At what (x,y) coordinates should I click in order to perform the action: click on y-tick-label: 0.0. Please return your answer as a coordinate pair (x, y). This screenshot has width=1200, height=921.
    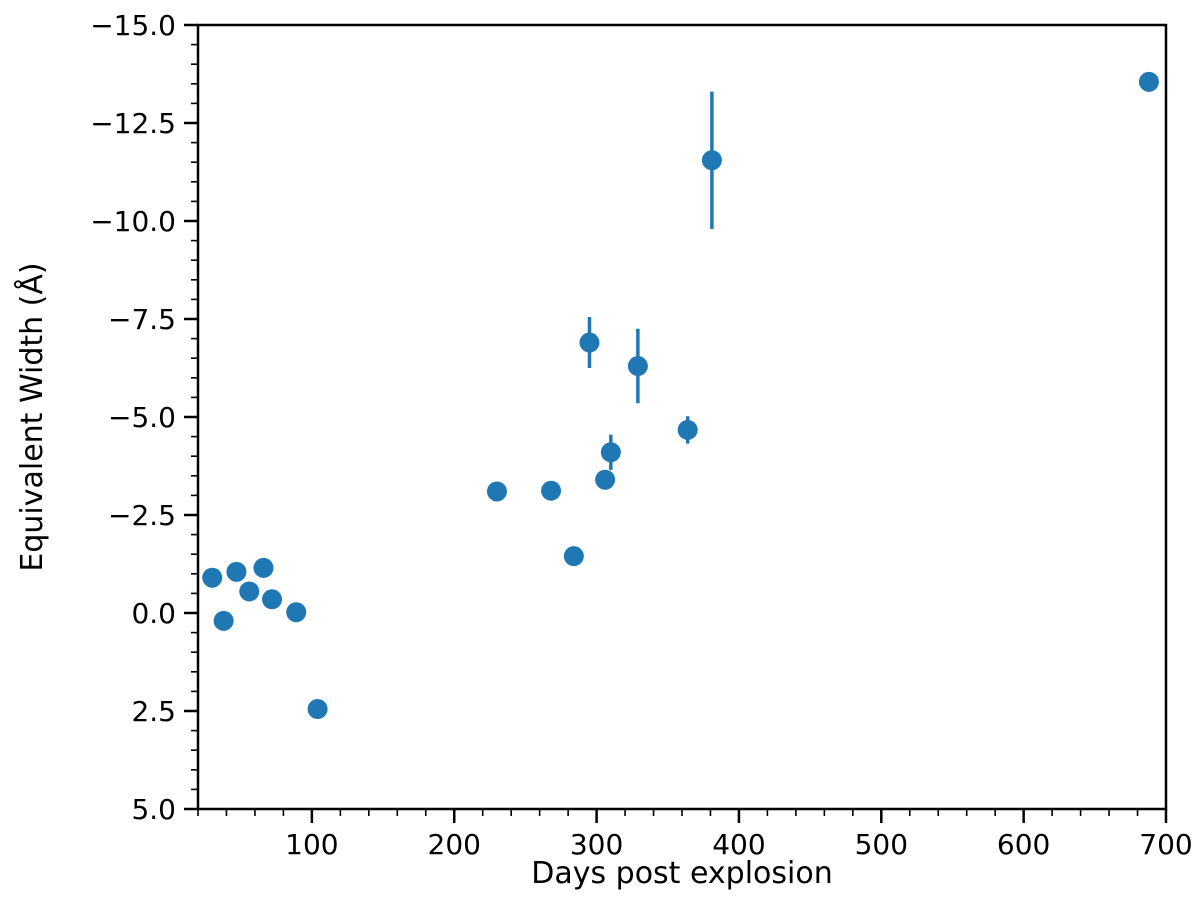
    Looking at the image, I should click on (153, 613).